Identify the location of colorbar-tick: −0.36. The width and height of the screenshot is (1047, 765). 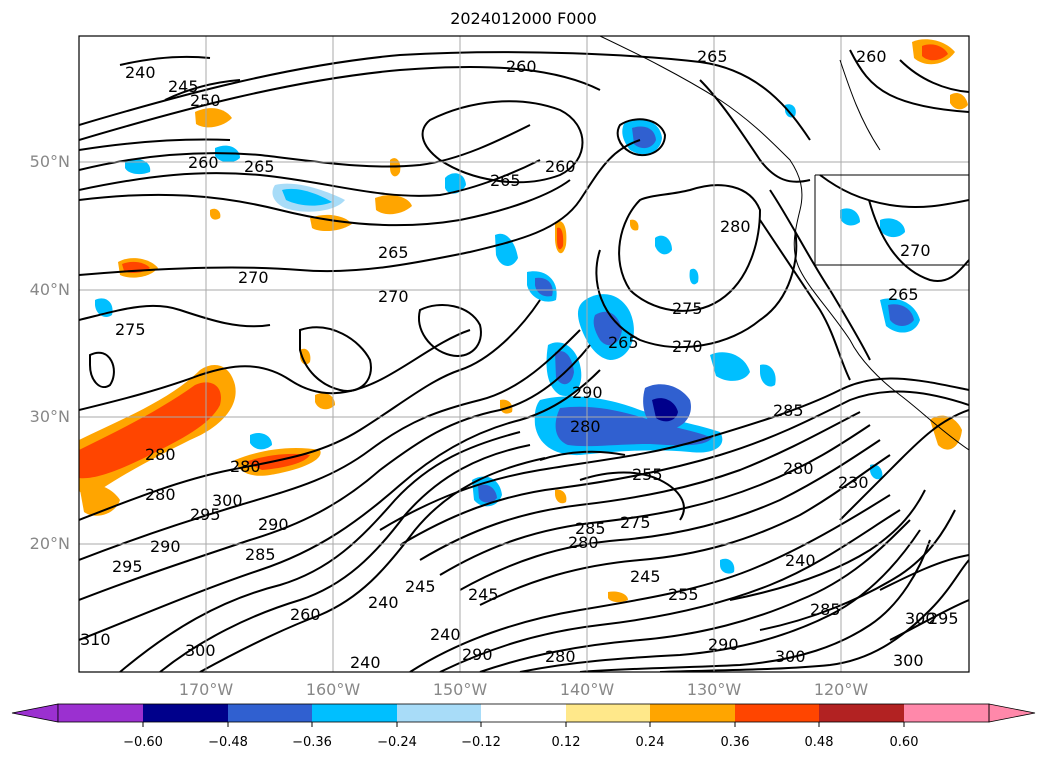
(312, 742).